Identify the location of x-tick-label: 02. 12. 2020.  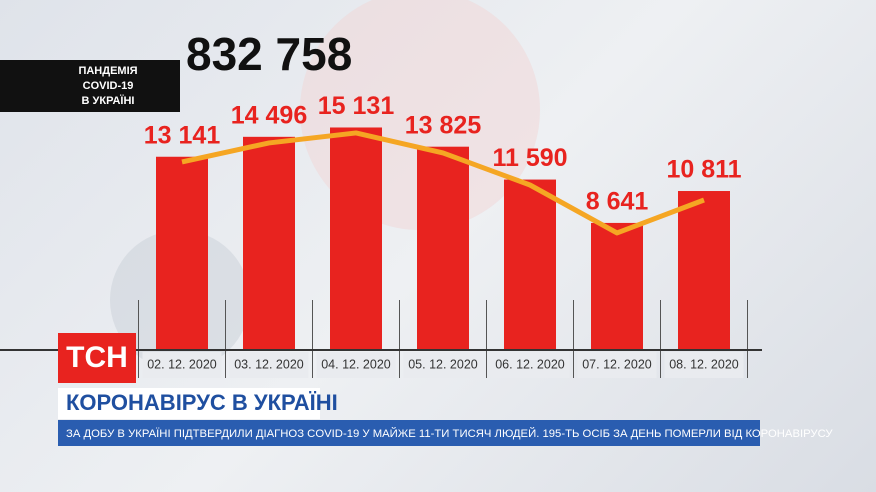
(182, 364).